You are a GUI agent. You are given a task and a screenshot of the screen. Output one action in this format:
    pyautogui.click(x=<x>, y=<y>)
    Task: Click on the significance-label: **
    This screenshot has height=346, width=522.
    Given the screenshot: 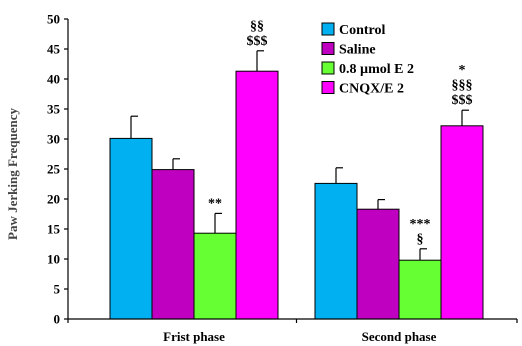 What is the action you would take?
    pyautogui.click(x=215, y=203)
    